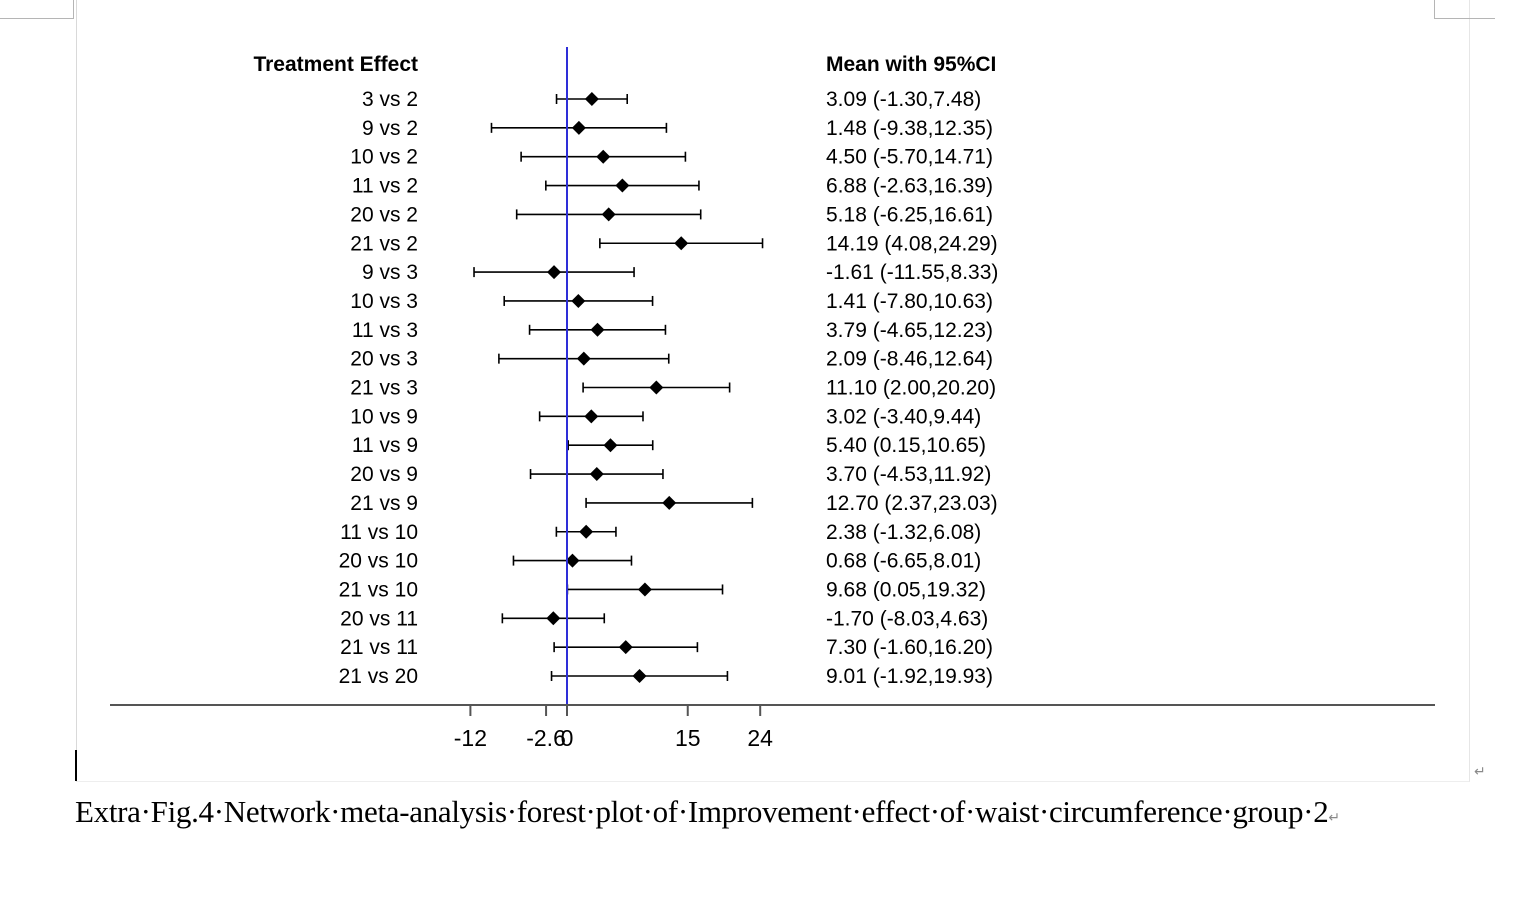 The image size is (1531, 900). Describe the element at coordinates (378, 589) in the screenshot. I see `row-label: 21 vs 10` at that location.